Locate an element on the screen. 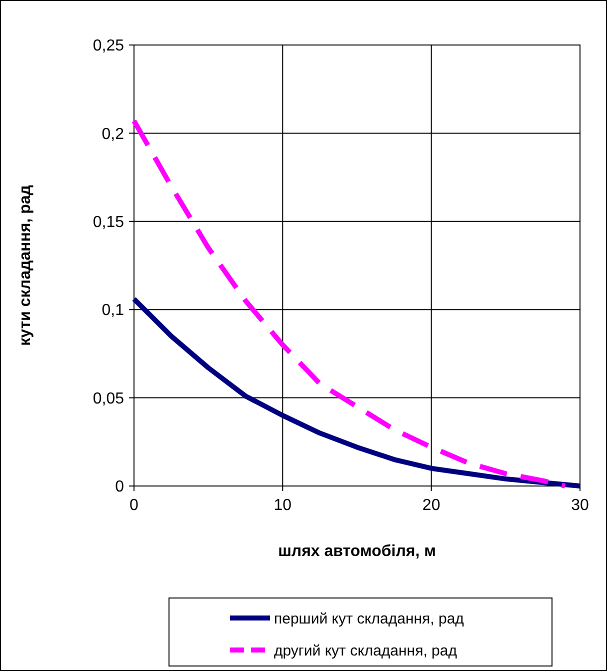 This screenshot has width=608, height=672. legend-label: другий кут складання, рад is located at coordinates (366, 651).